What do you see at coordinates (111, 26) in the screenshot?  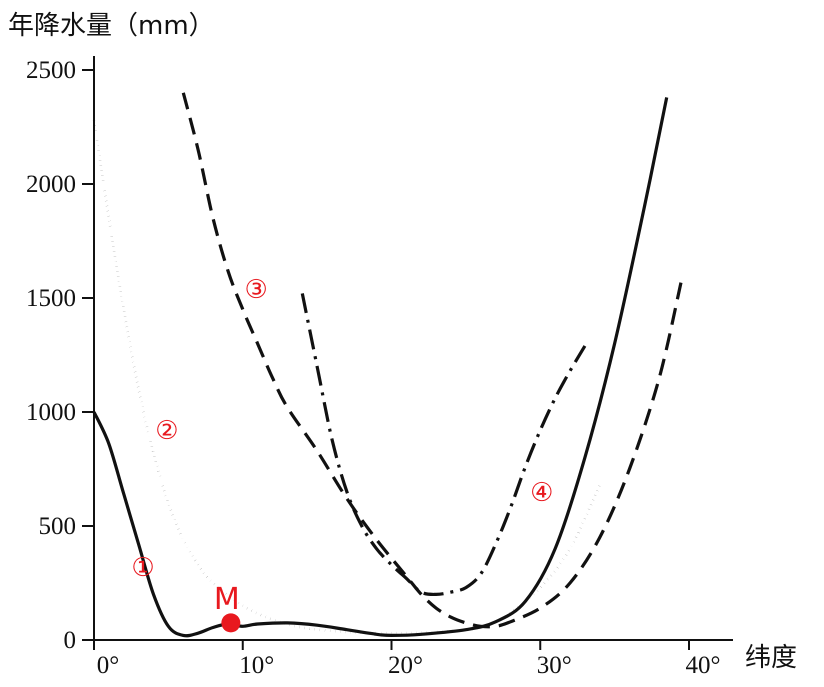 I see `y-axis-title: 年降水量（mm）` at bounding box center [111, 26].